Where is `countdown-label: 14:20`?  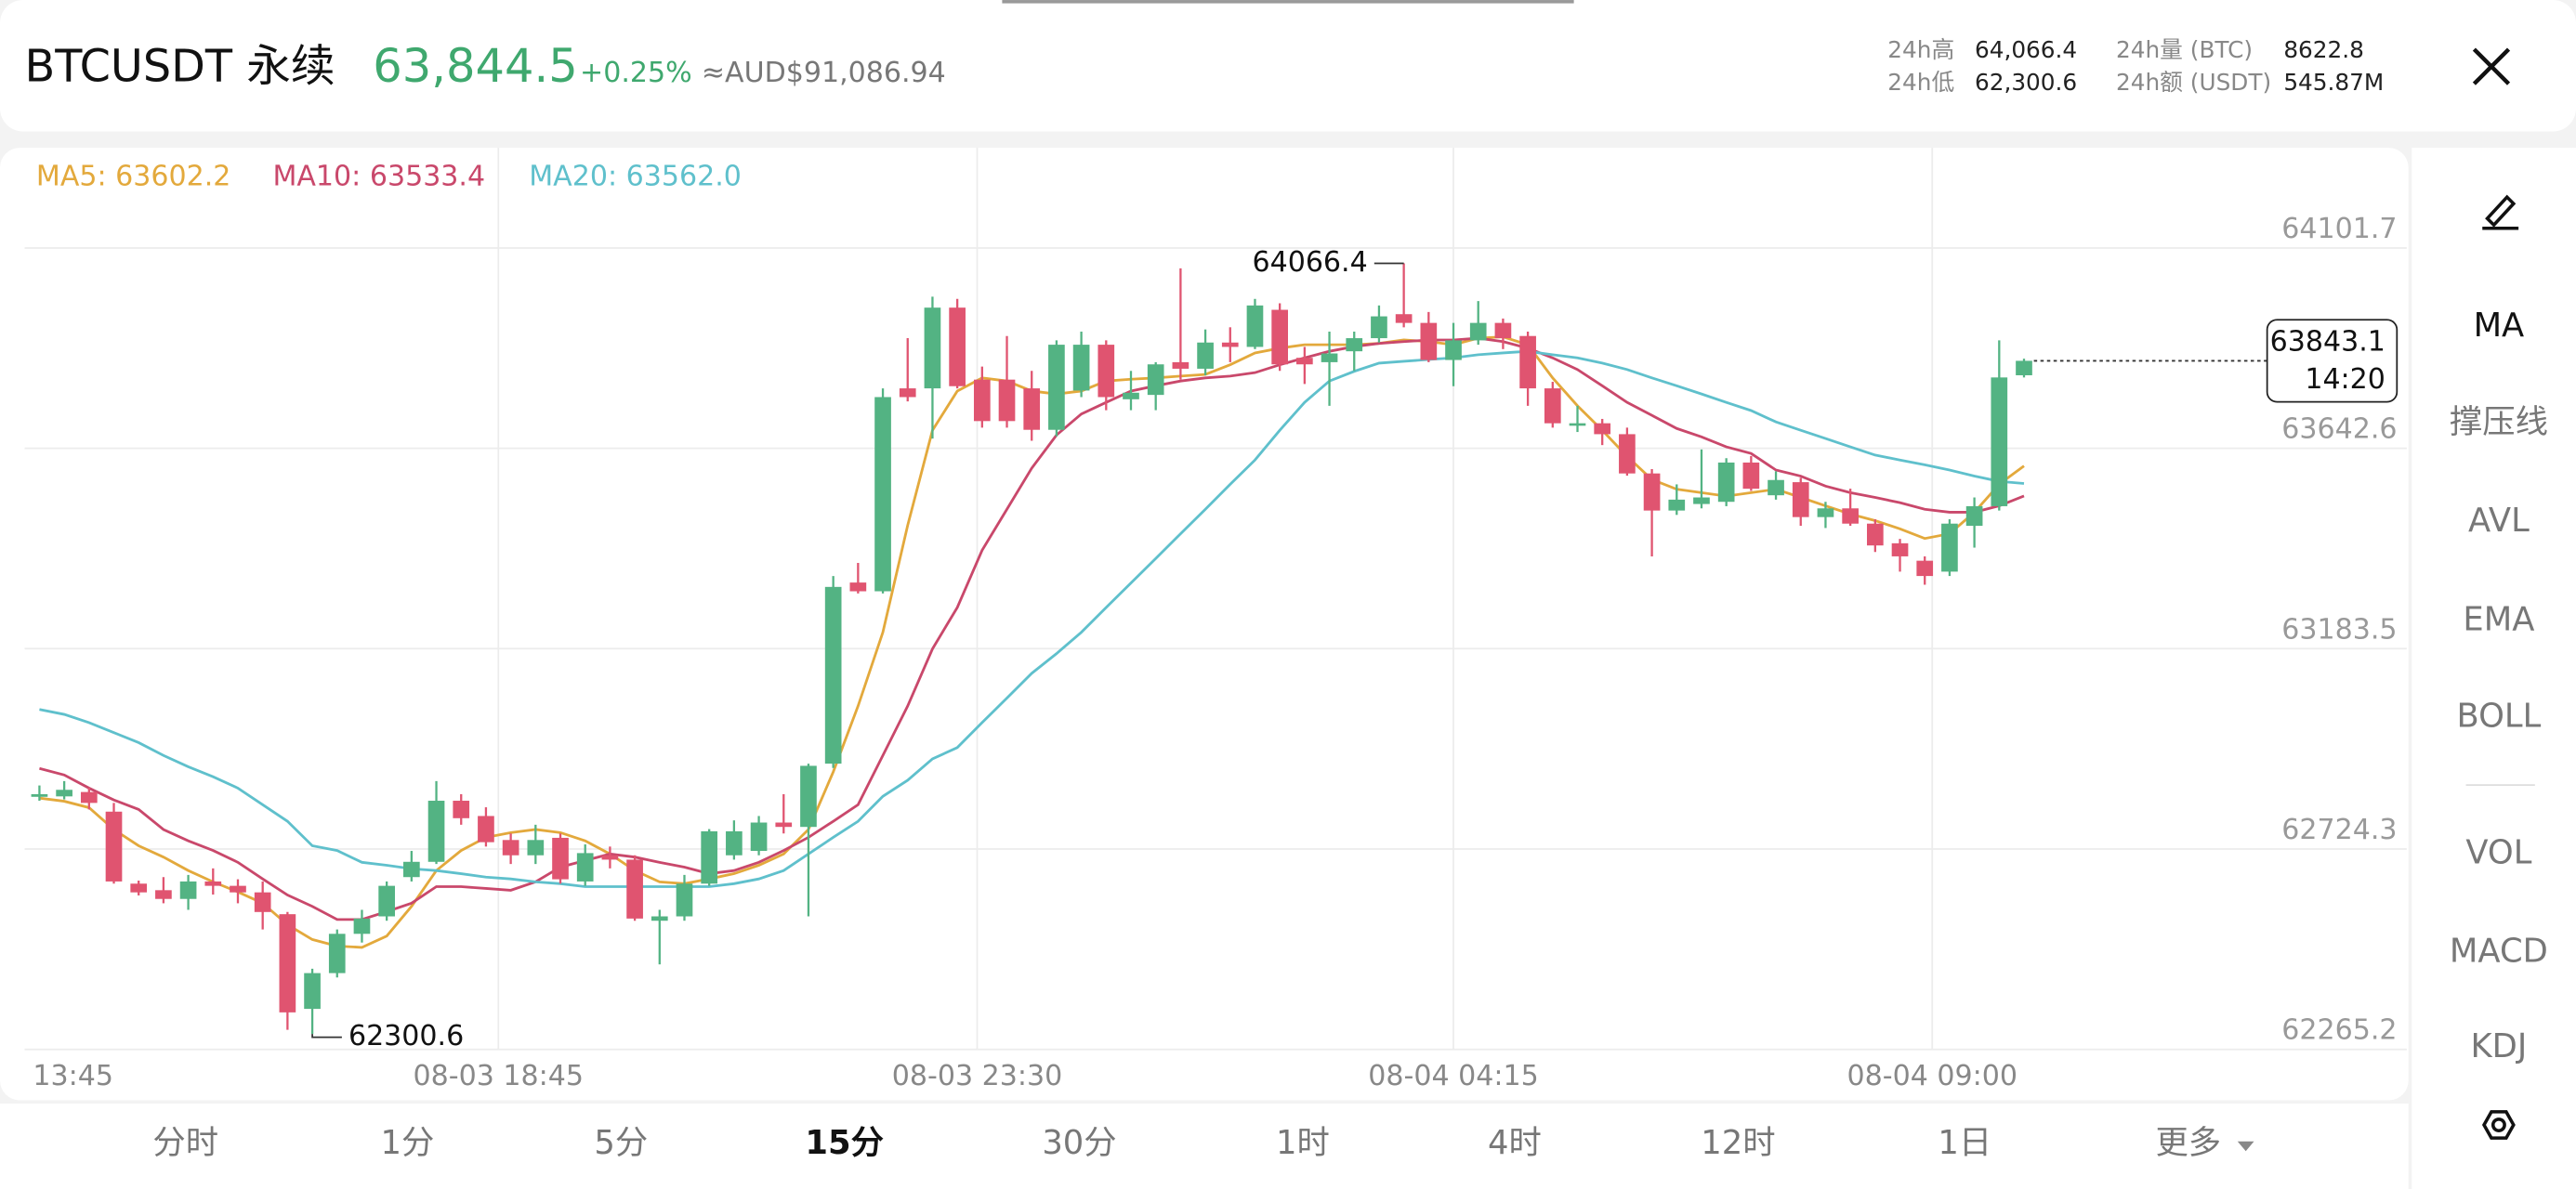
countdown-label: 14:20 is located at coordinates (2345, 380).